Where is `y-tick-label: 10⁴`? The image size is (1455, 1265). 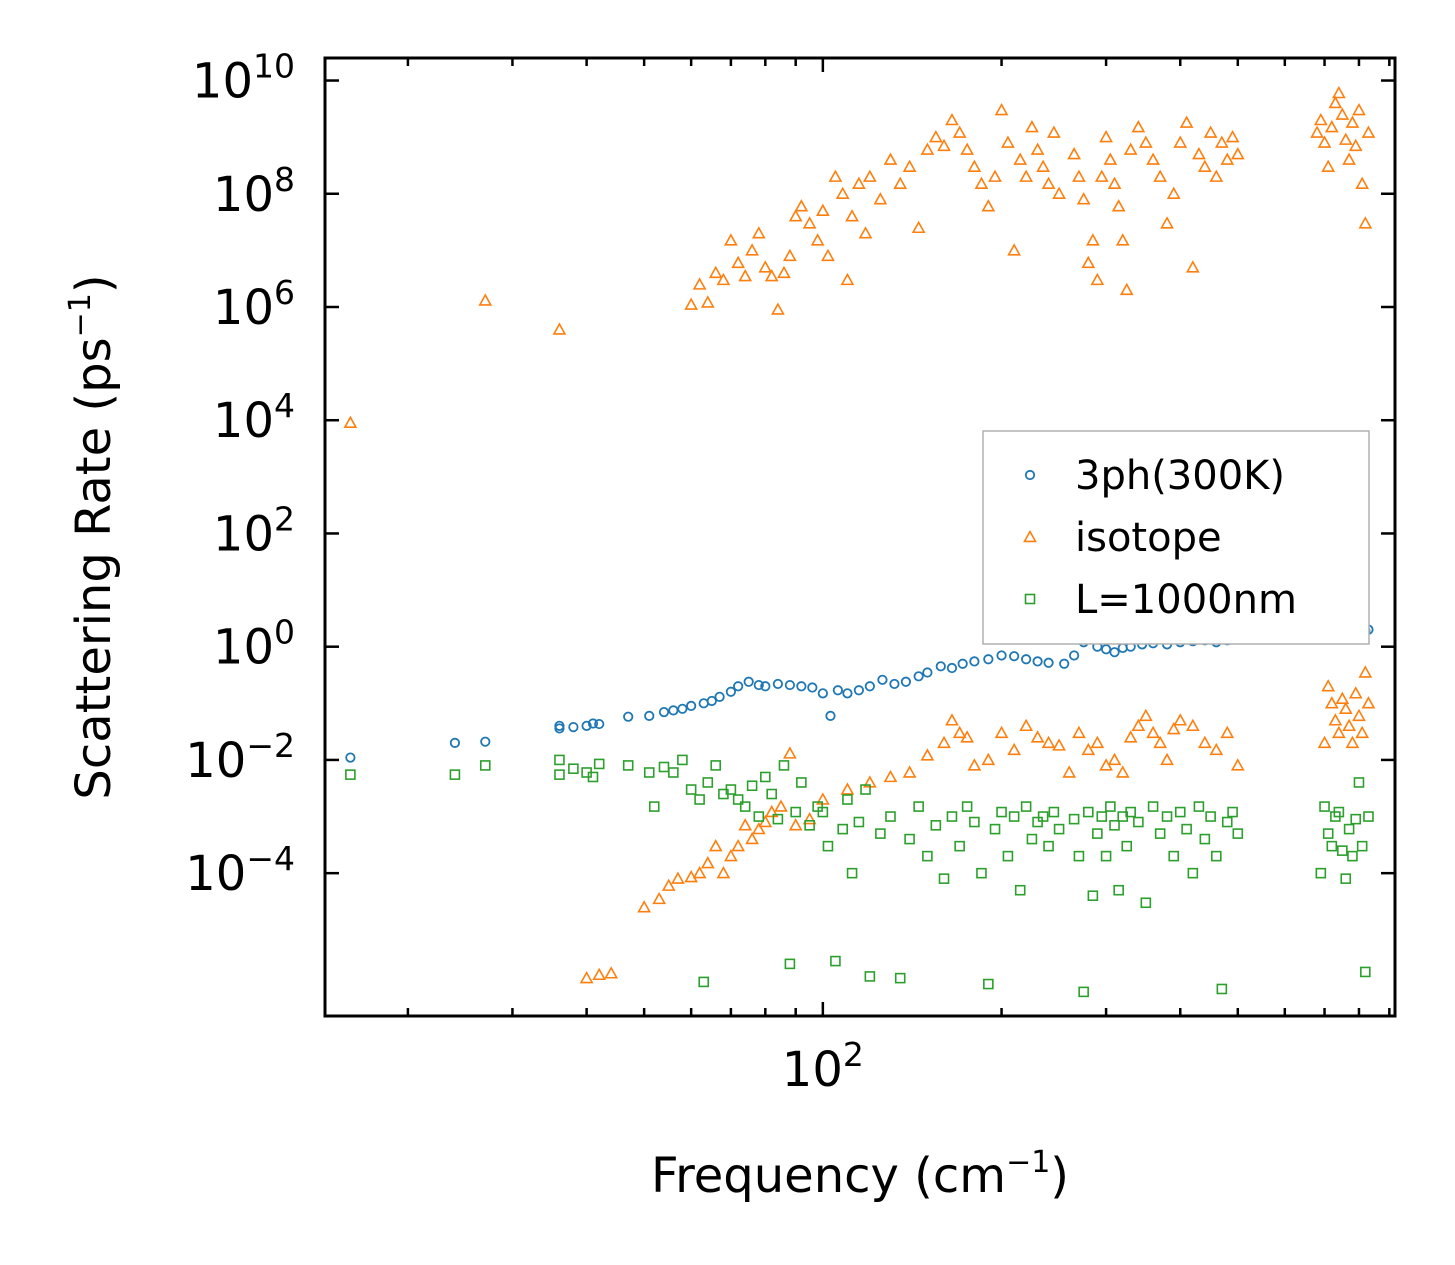
y-tick-label: 10⁴ is located at coordinates (254, 417).